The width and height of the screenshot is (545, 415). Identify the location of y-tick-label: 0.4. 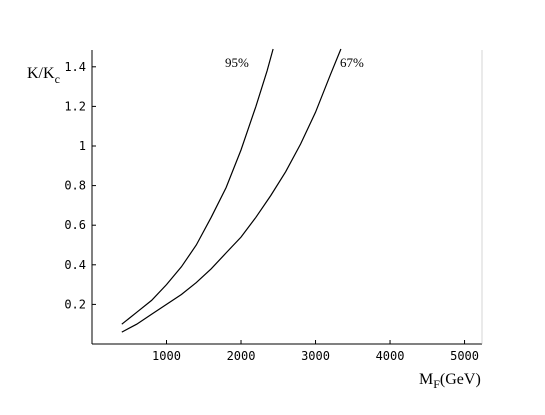
(75, 265).